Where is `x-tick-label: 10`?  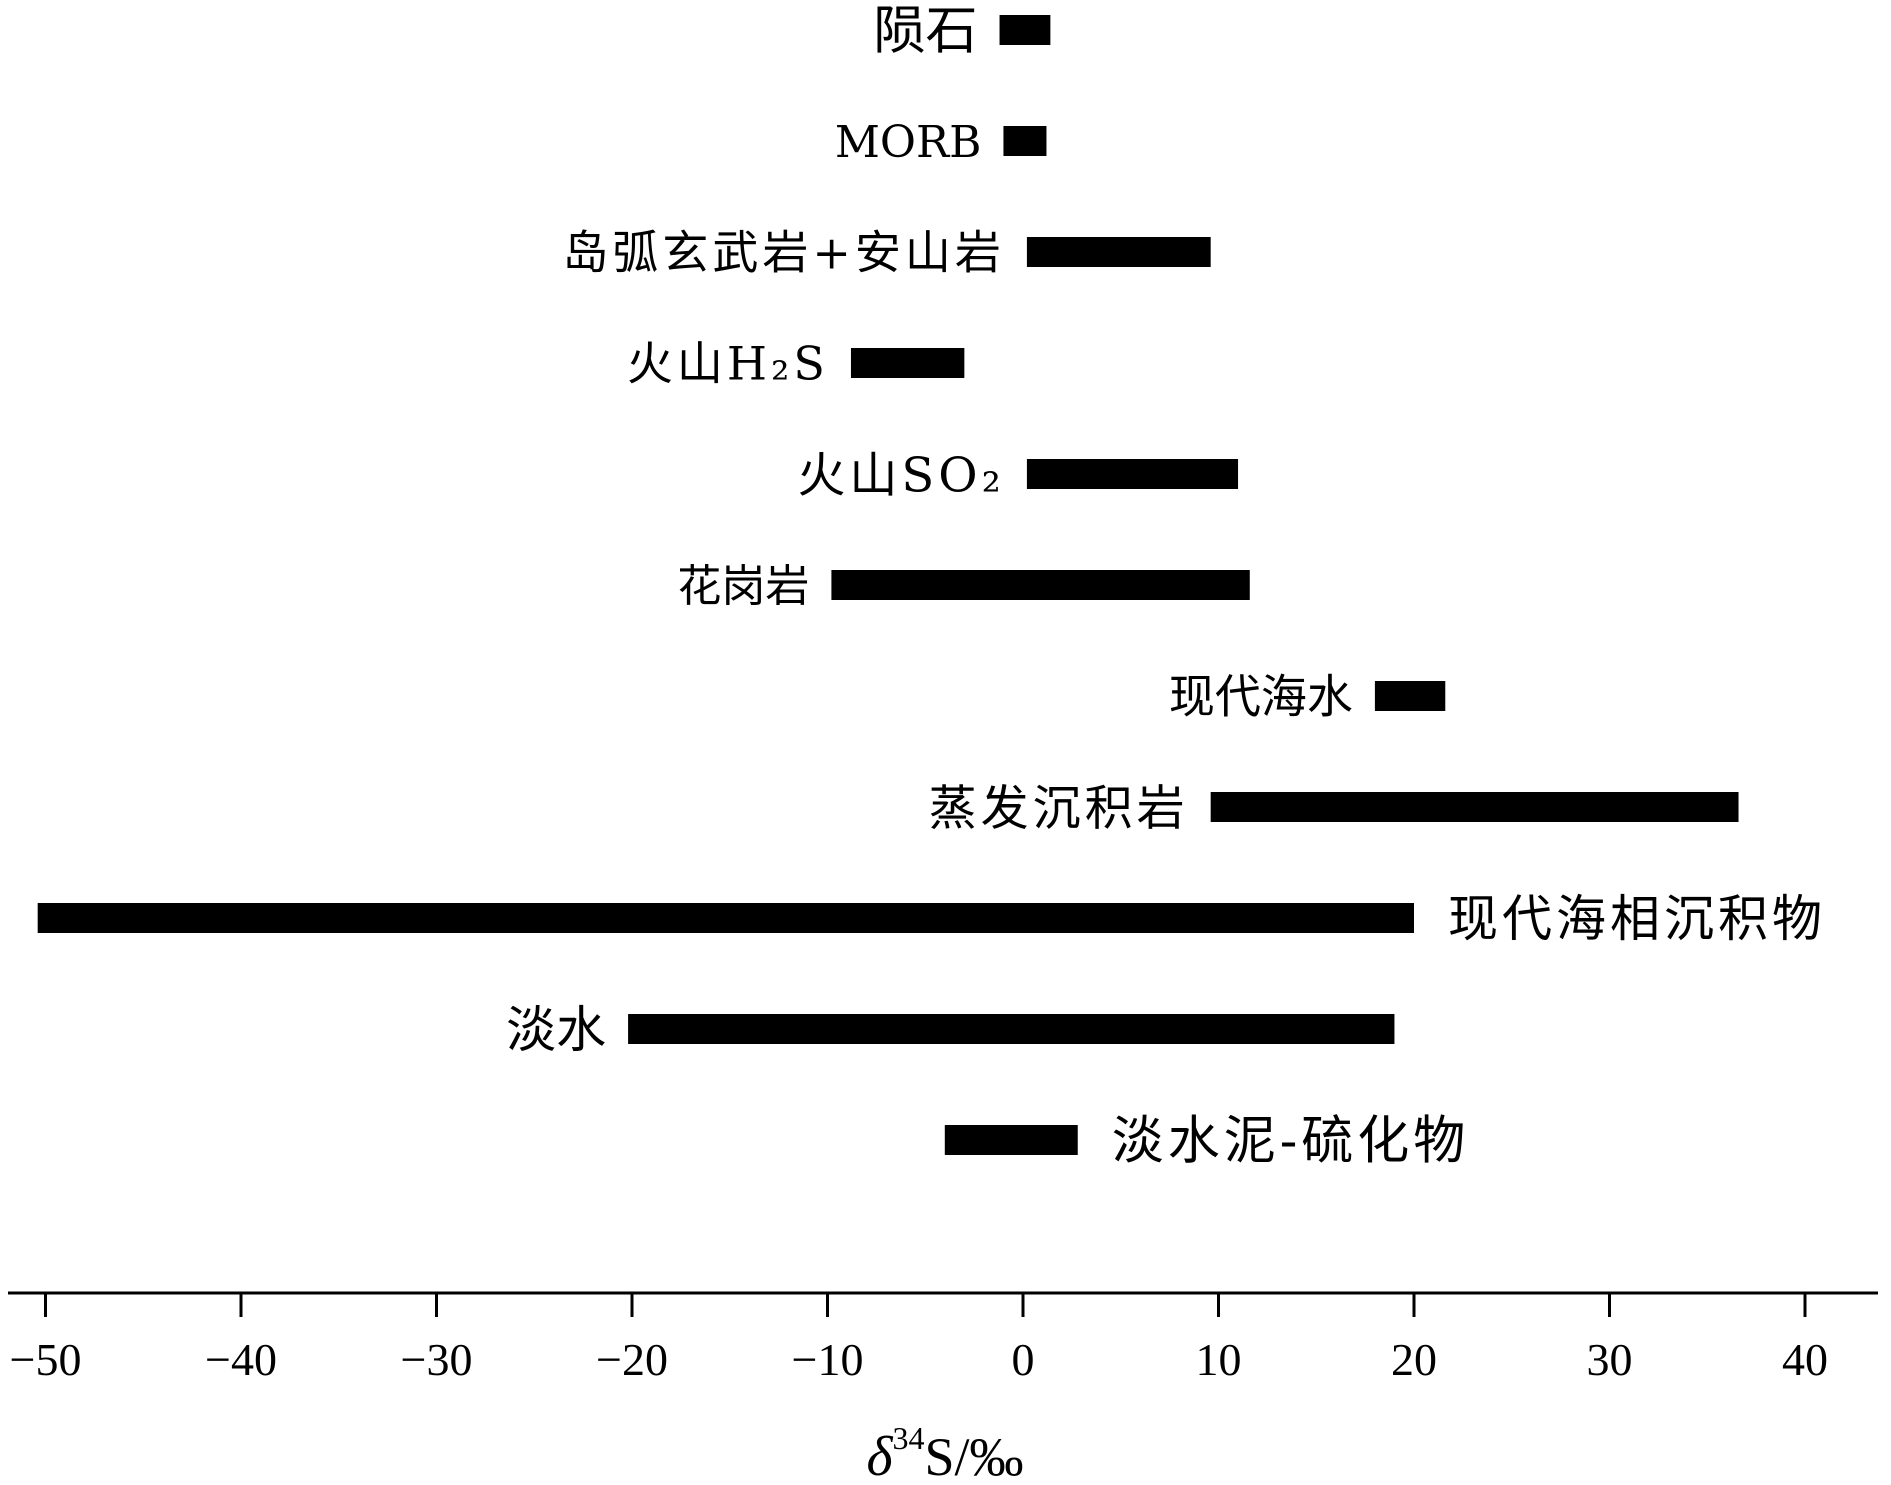 x-tick-label: 10 is located at coordinates (1219, 1359).